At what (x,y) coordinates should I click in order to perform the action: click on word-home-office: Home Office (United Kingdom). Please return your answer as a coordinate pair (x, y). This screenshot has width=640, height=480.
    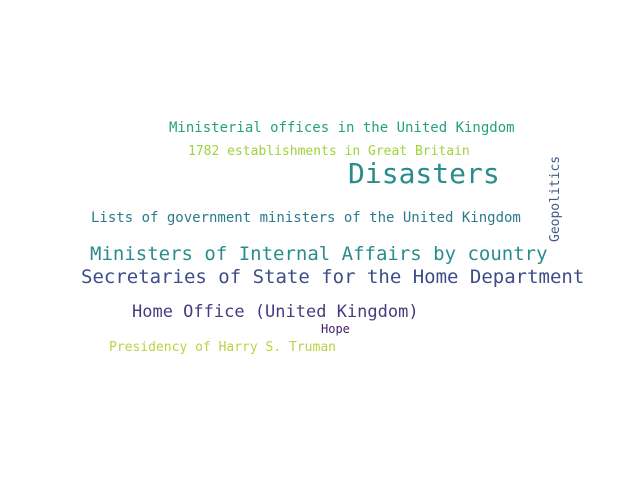
    Looking at the image, I should click on (275, 312).